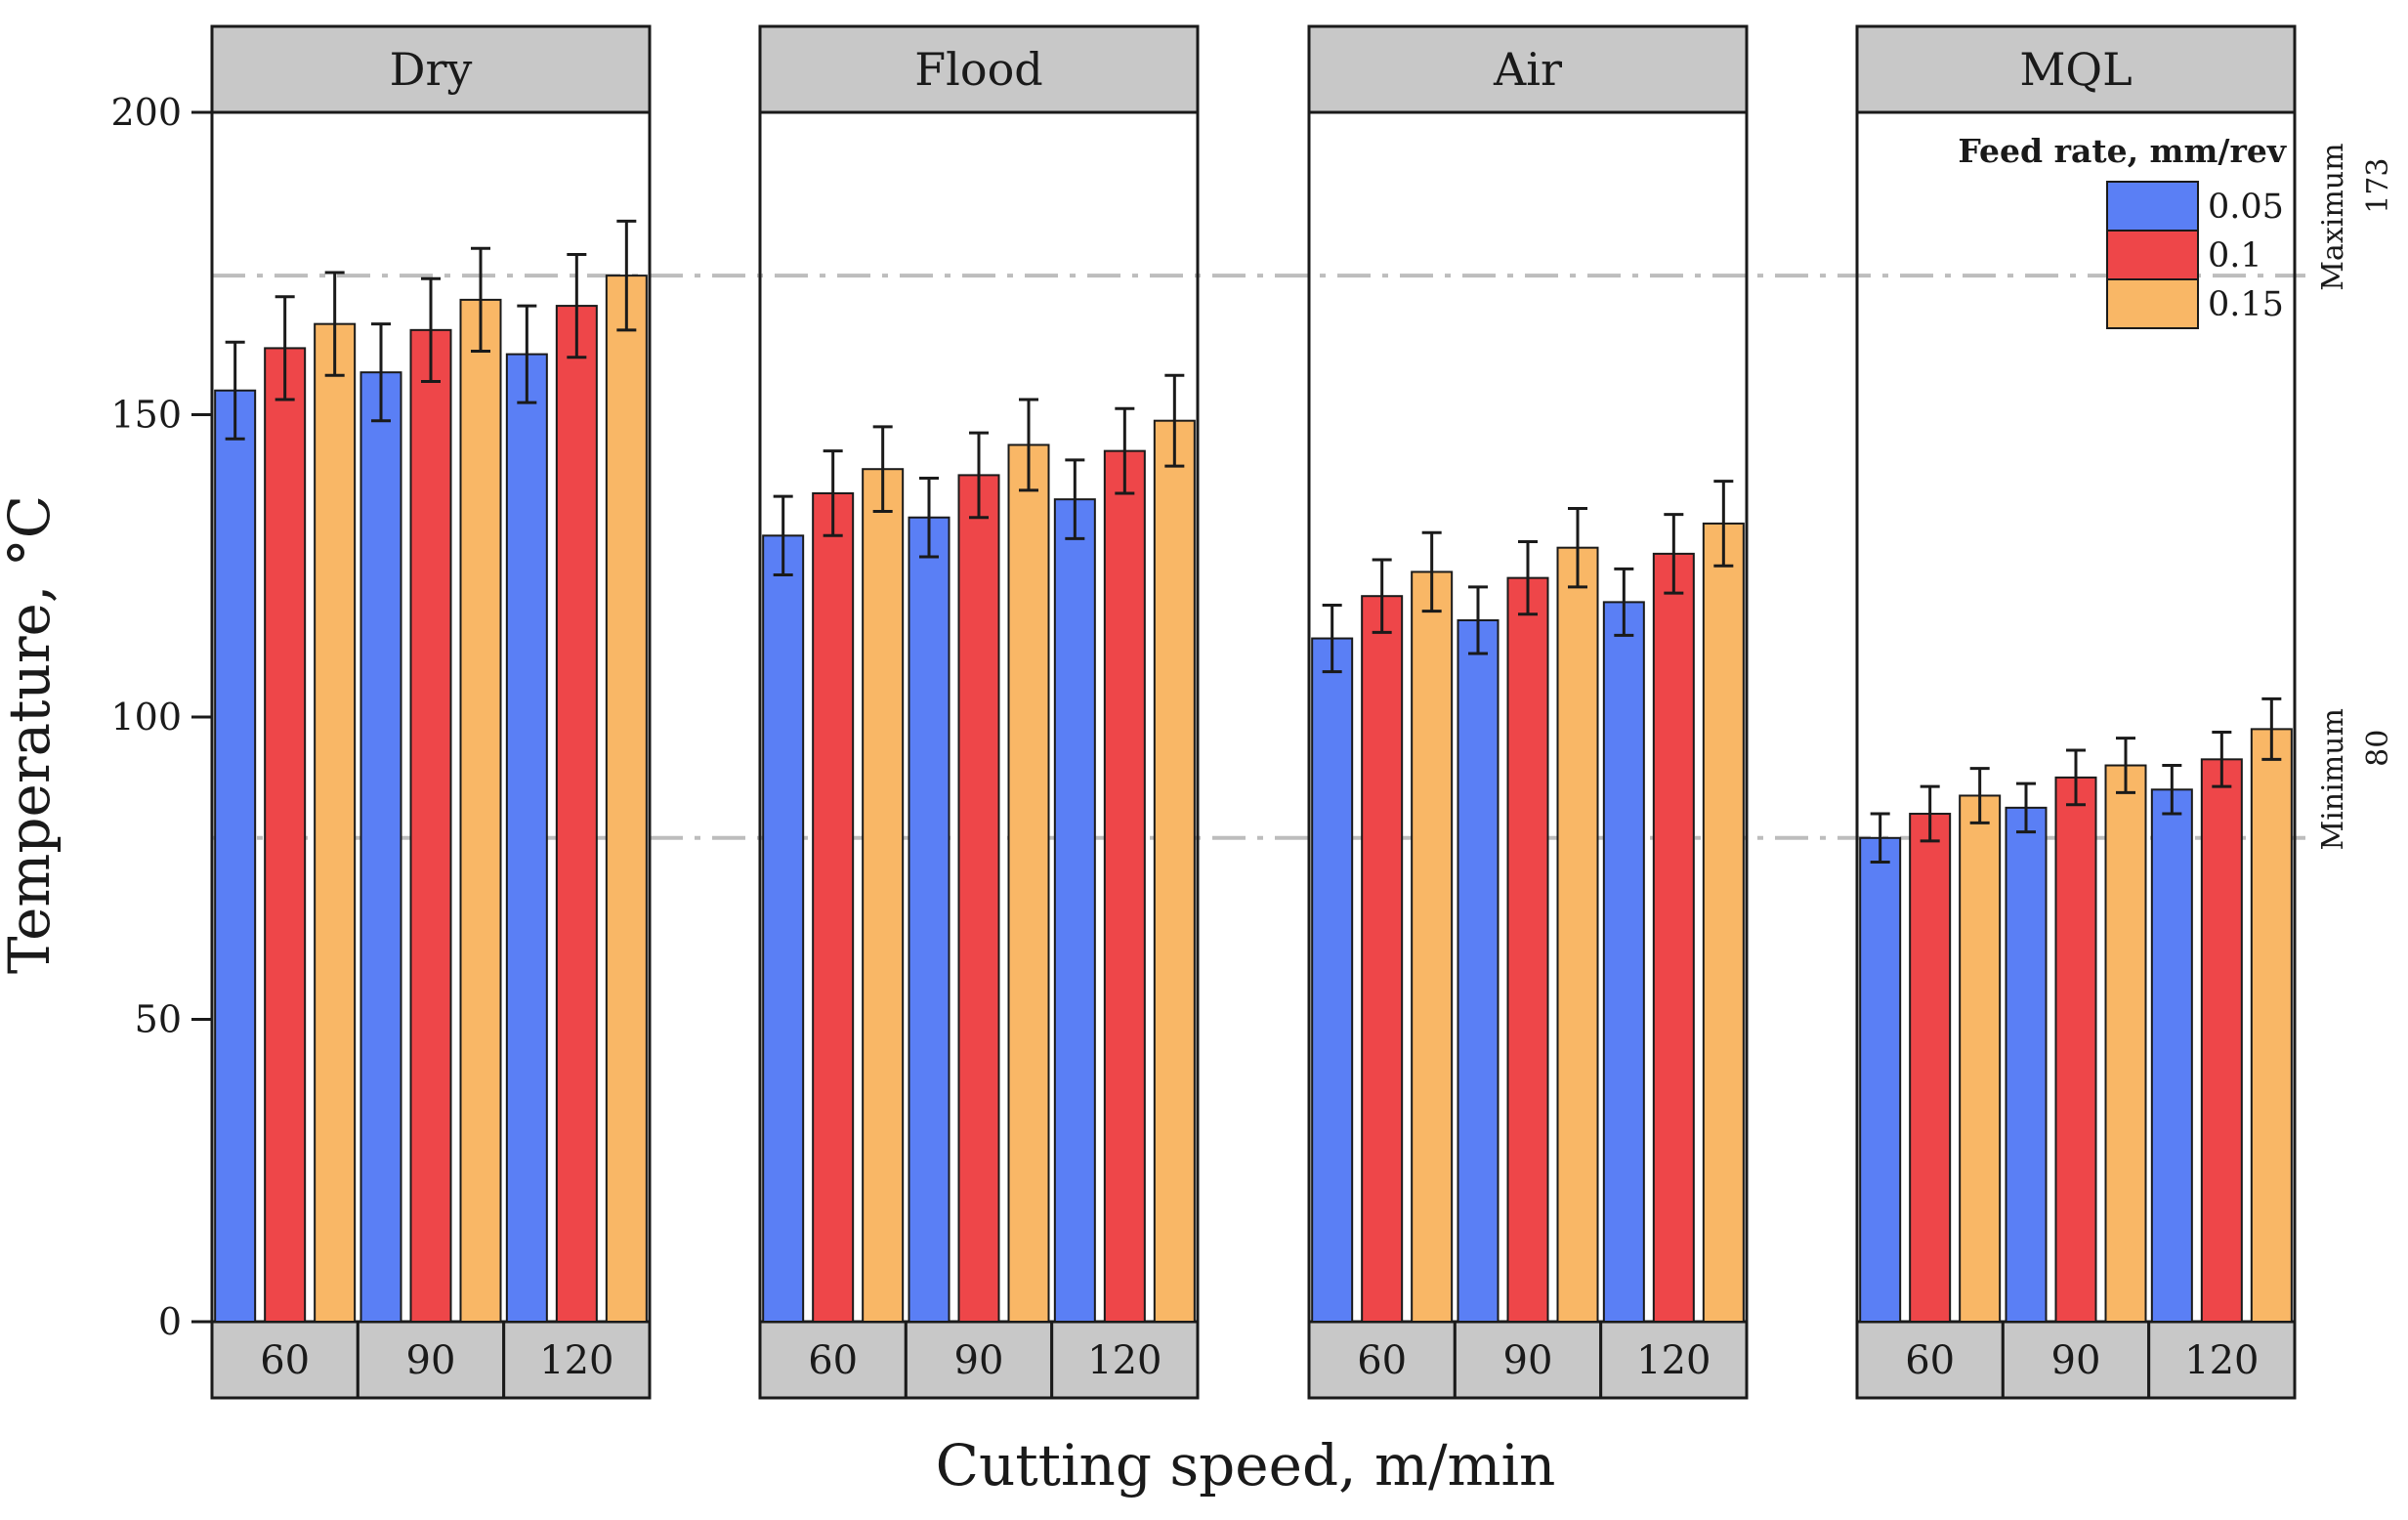  I want to click on reference-label-value: 80, so click(2378, 748).